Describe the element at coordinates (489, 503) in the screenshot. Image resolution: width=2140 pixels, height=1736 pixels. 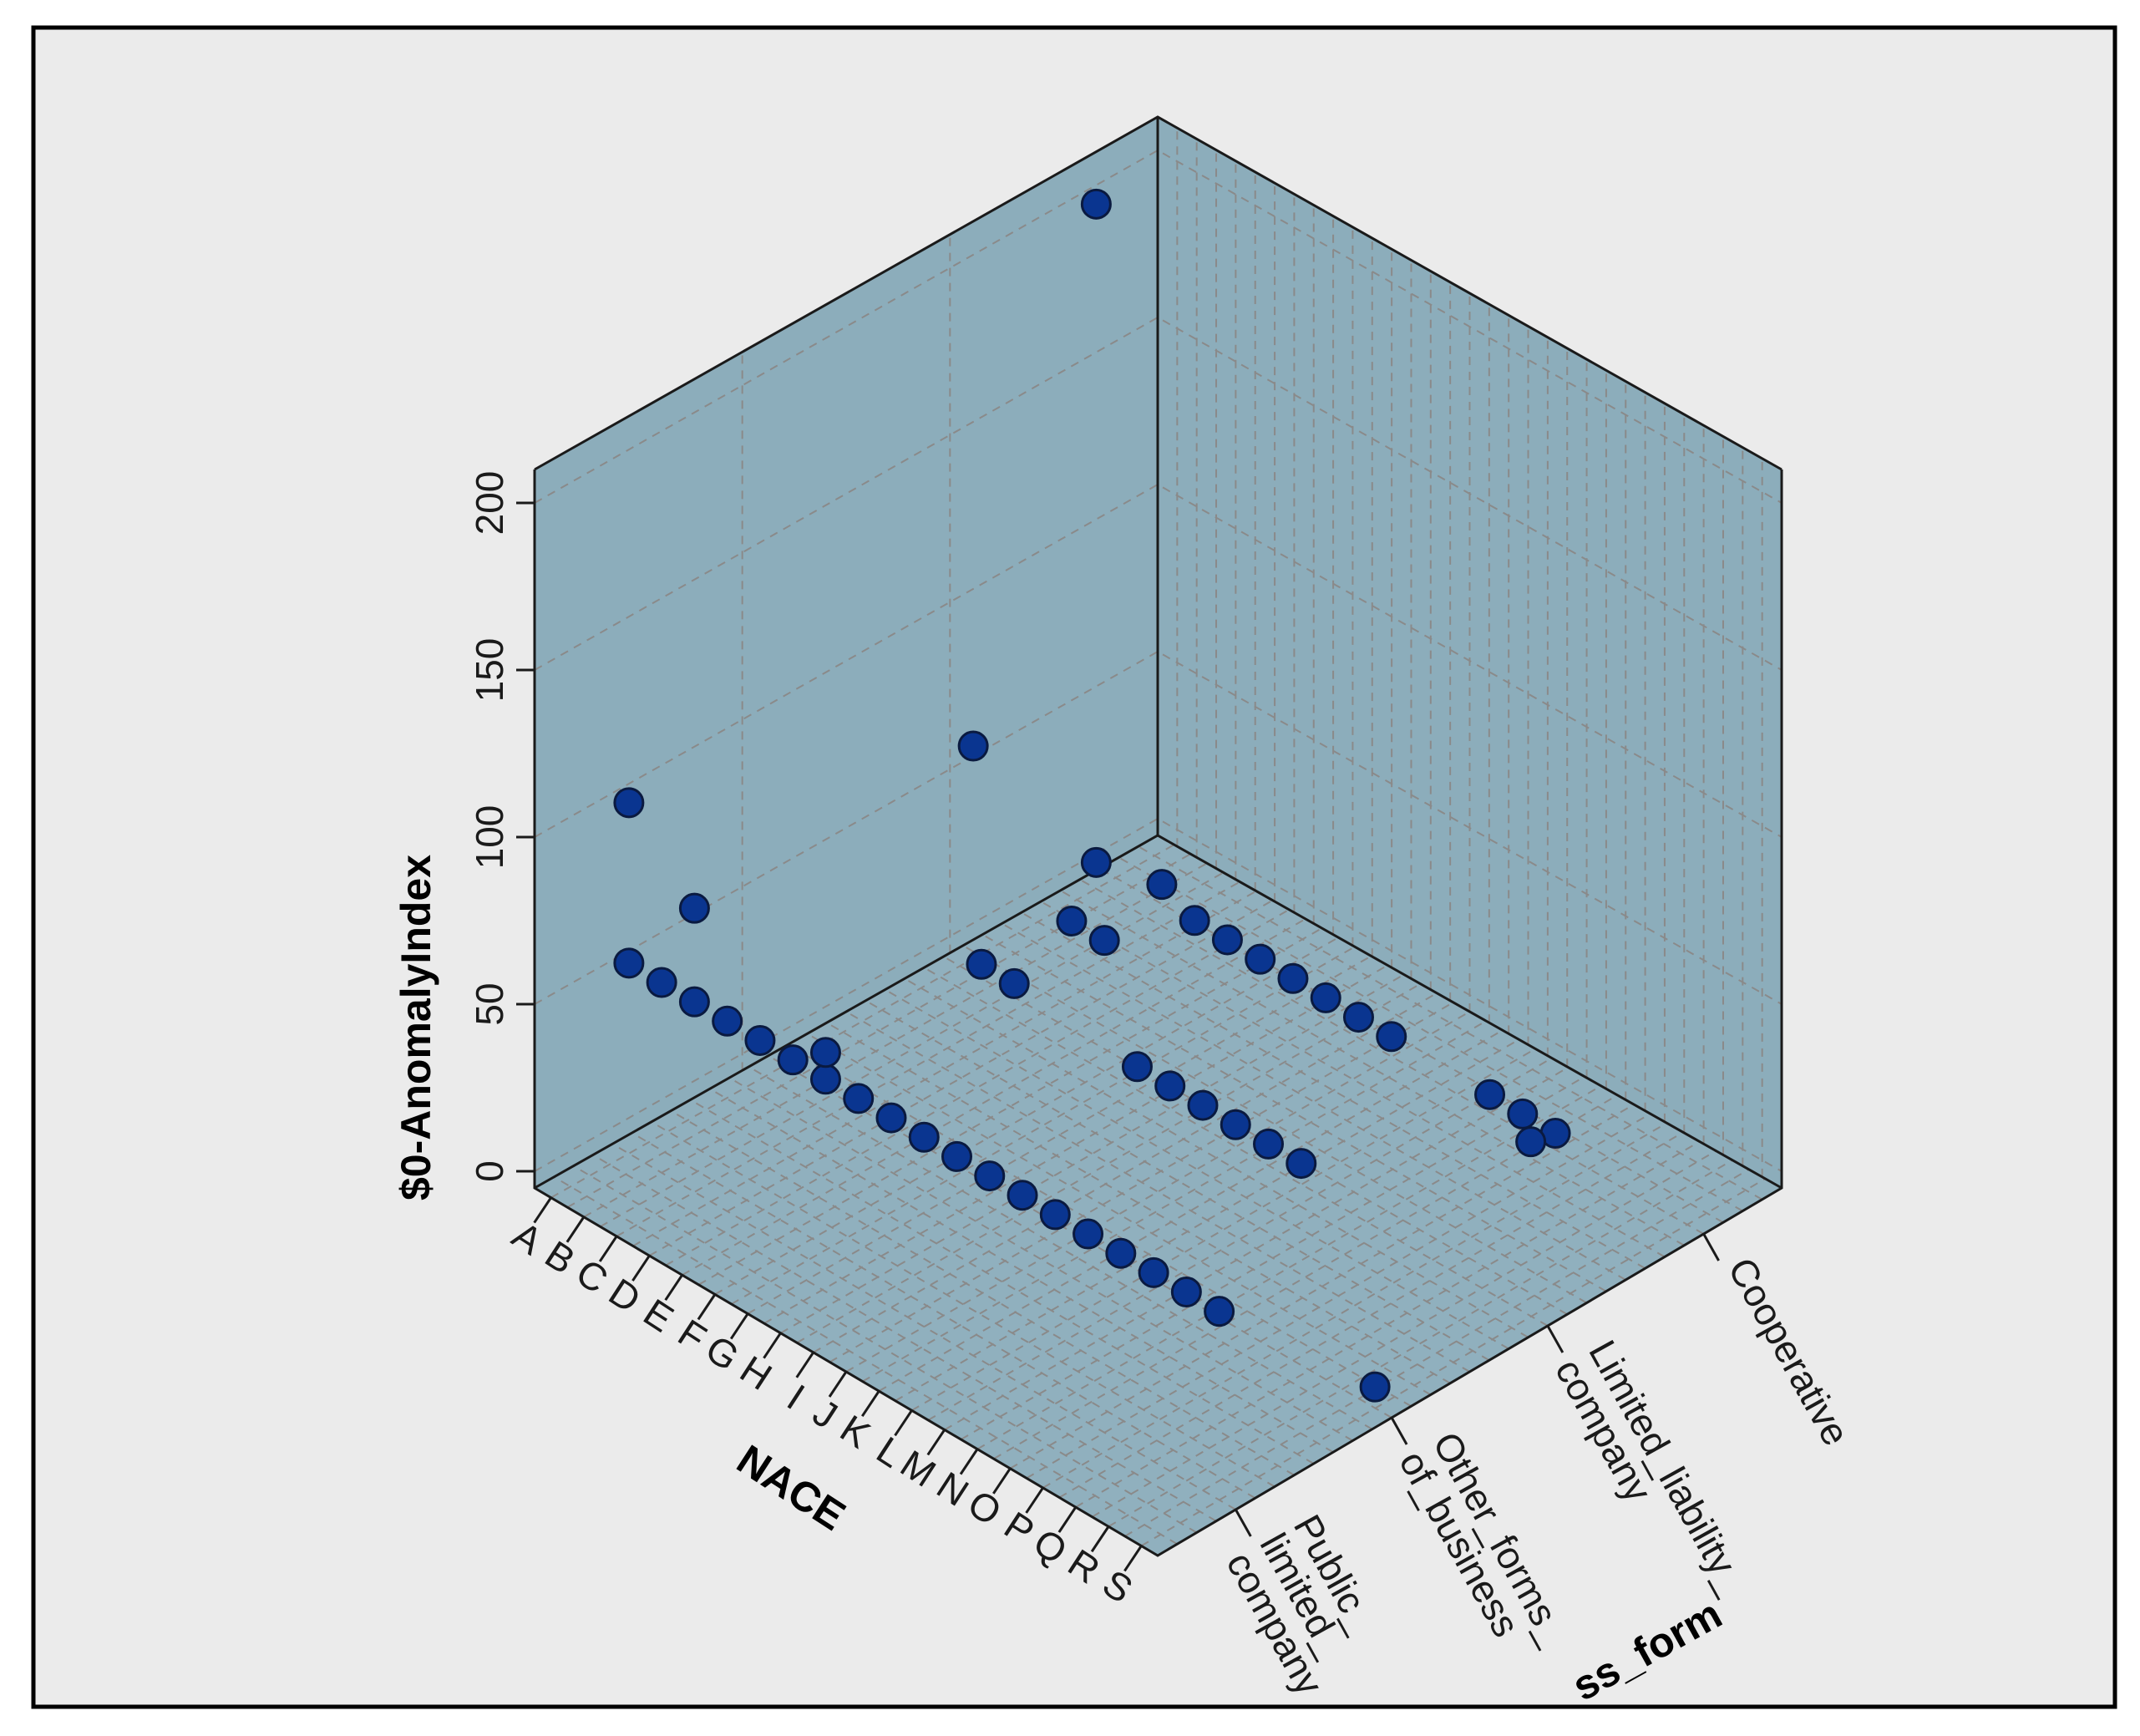
I see `z-tick-label: 200` at that location.